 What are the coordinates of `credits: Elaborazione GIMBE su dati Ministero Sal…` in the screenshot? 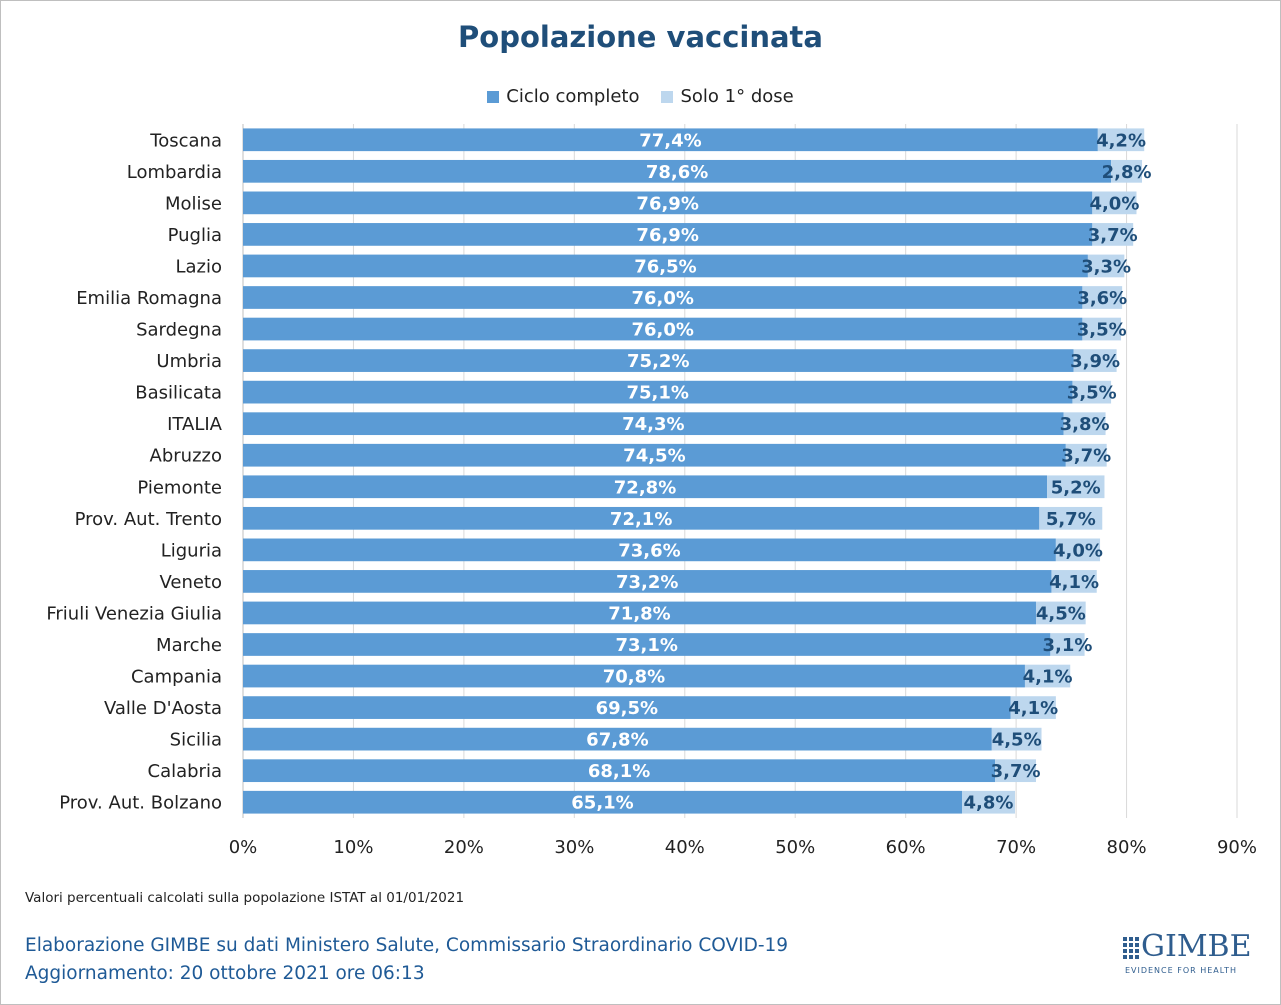 It's located at (406, 960).